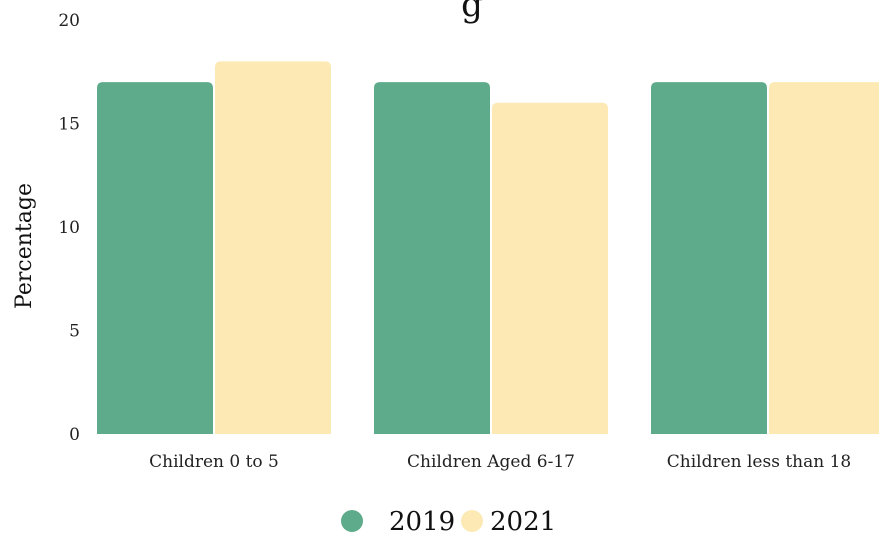 Image resolution: width=879 pixels, height=533 pixels. Describe the element at coordinates (352, 521) in the screenshot. I see `legend-swatch-2019` at that location.